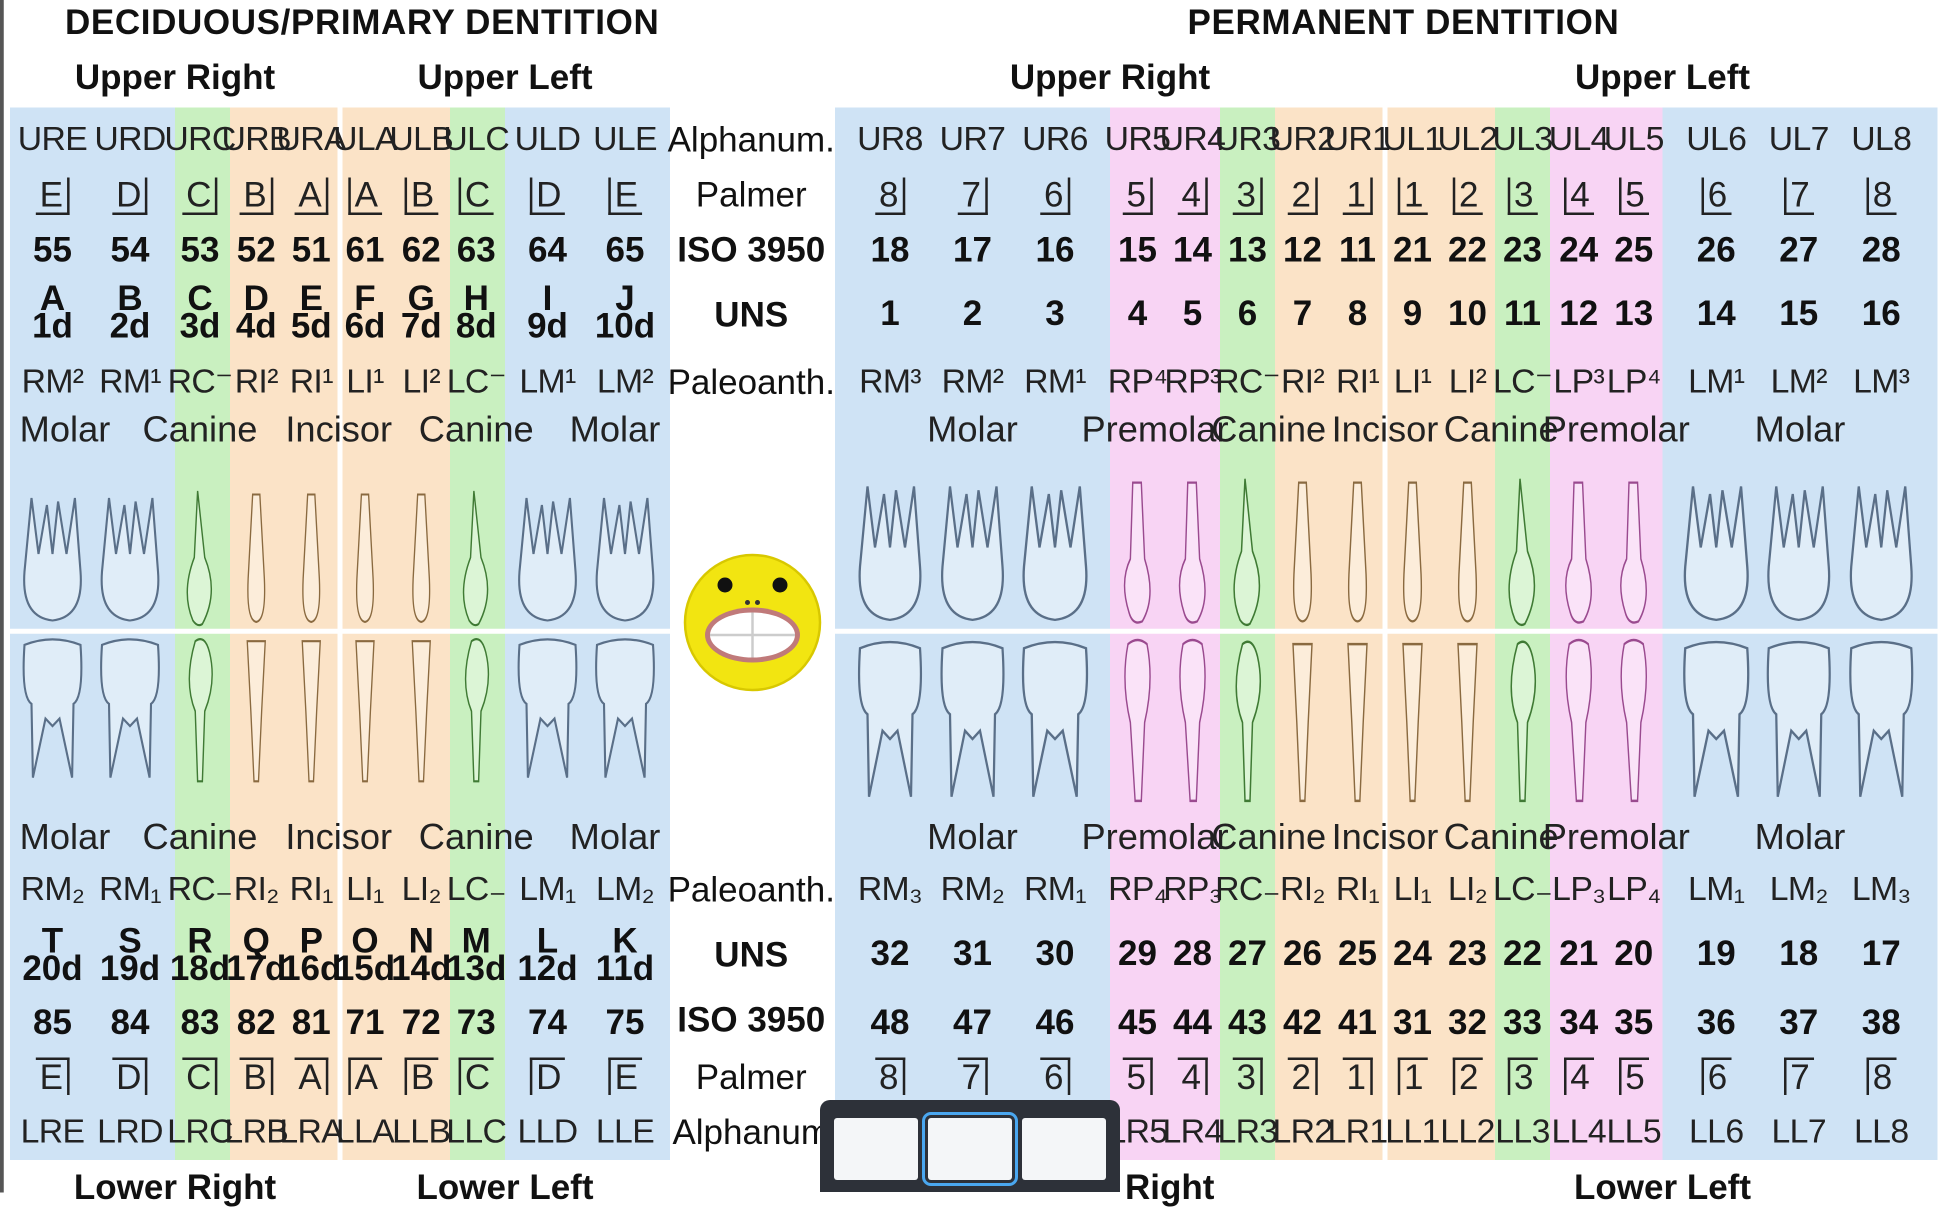  Describe the element at coordinates (130, 249) in the screenshot. I see `iso-number: 54` at that location.